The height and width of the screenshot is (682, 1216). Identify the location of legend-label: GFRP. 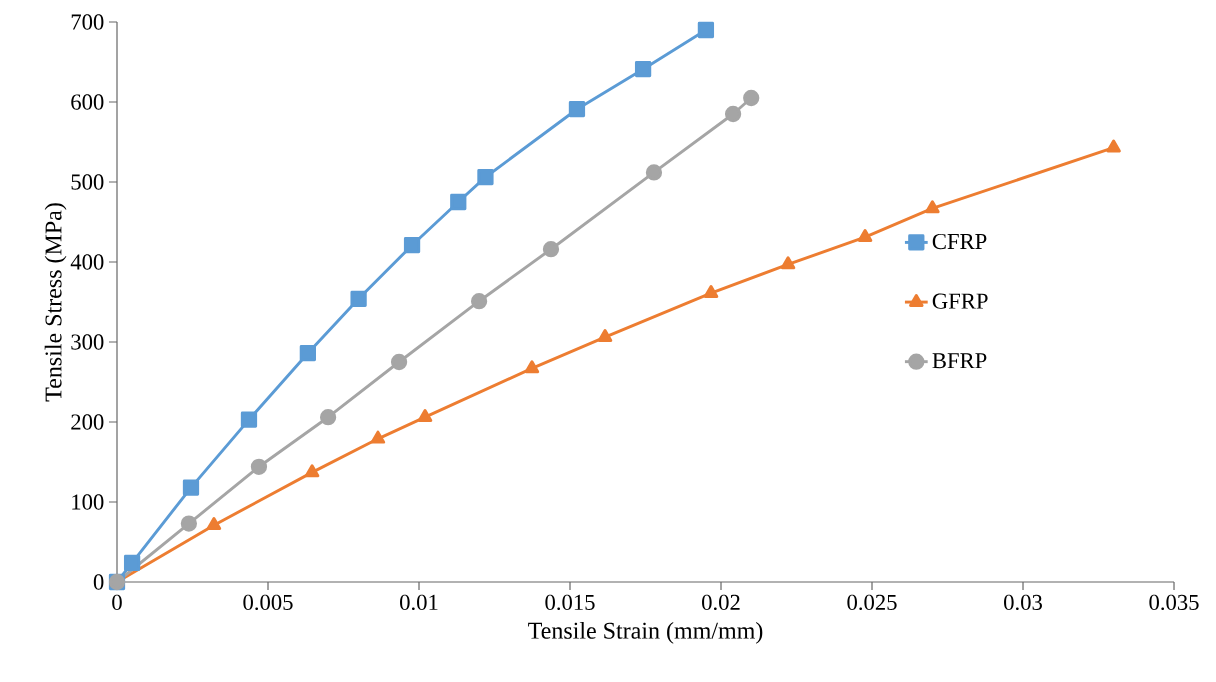
(960, 301).